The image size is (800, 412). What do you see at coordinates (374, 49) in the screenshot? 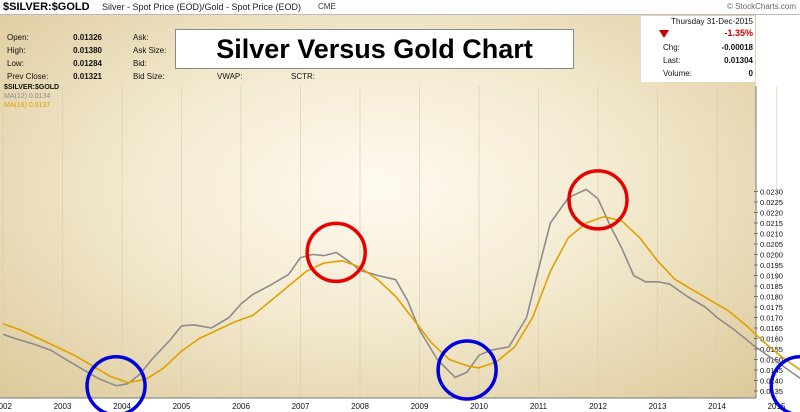
I see `chart-title-overlay: Silver Versus Gold Chart` at bounding box center [374, 49].